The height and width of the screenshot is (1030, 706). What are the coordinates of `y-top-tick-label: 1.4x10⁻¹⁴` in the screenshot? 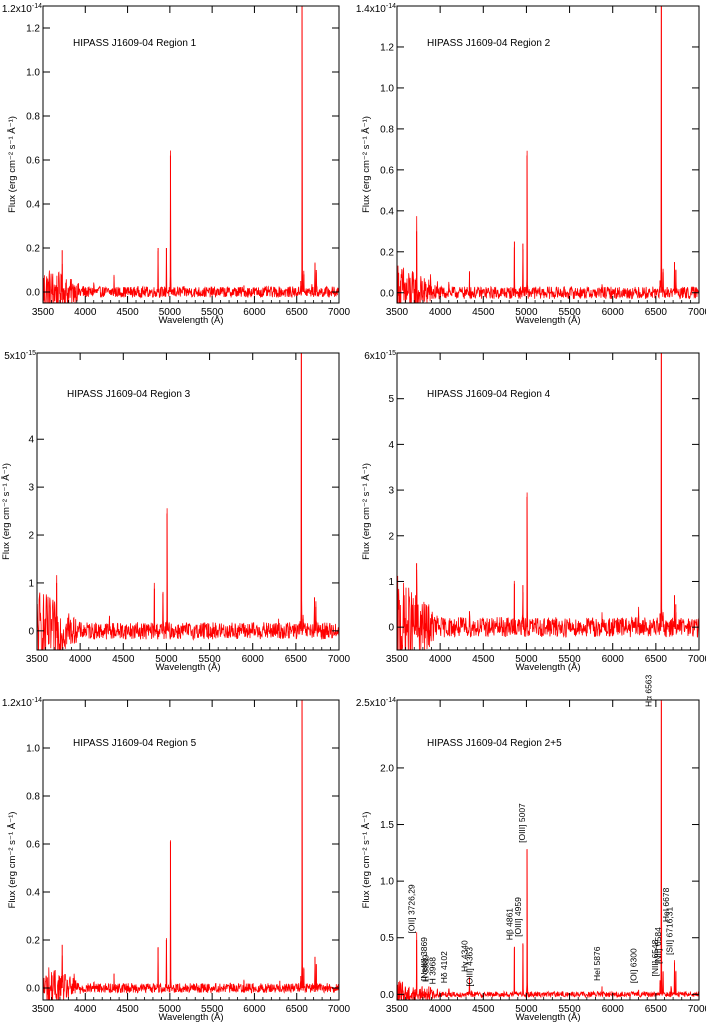 It's located at (376, 9).